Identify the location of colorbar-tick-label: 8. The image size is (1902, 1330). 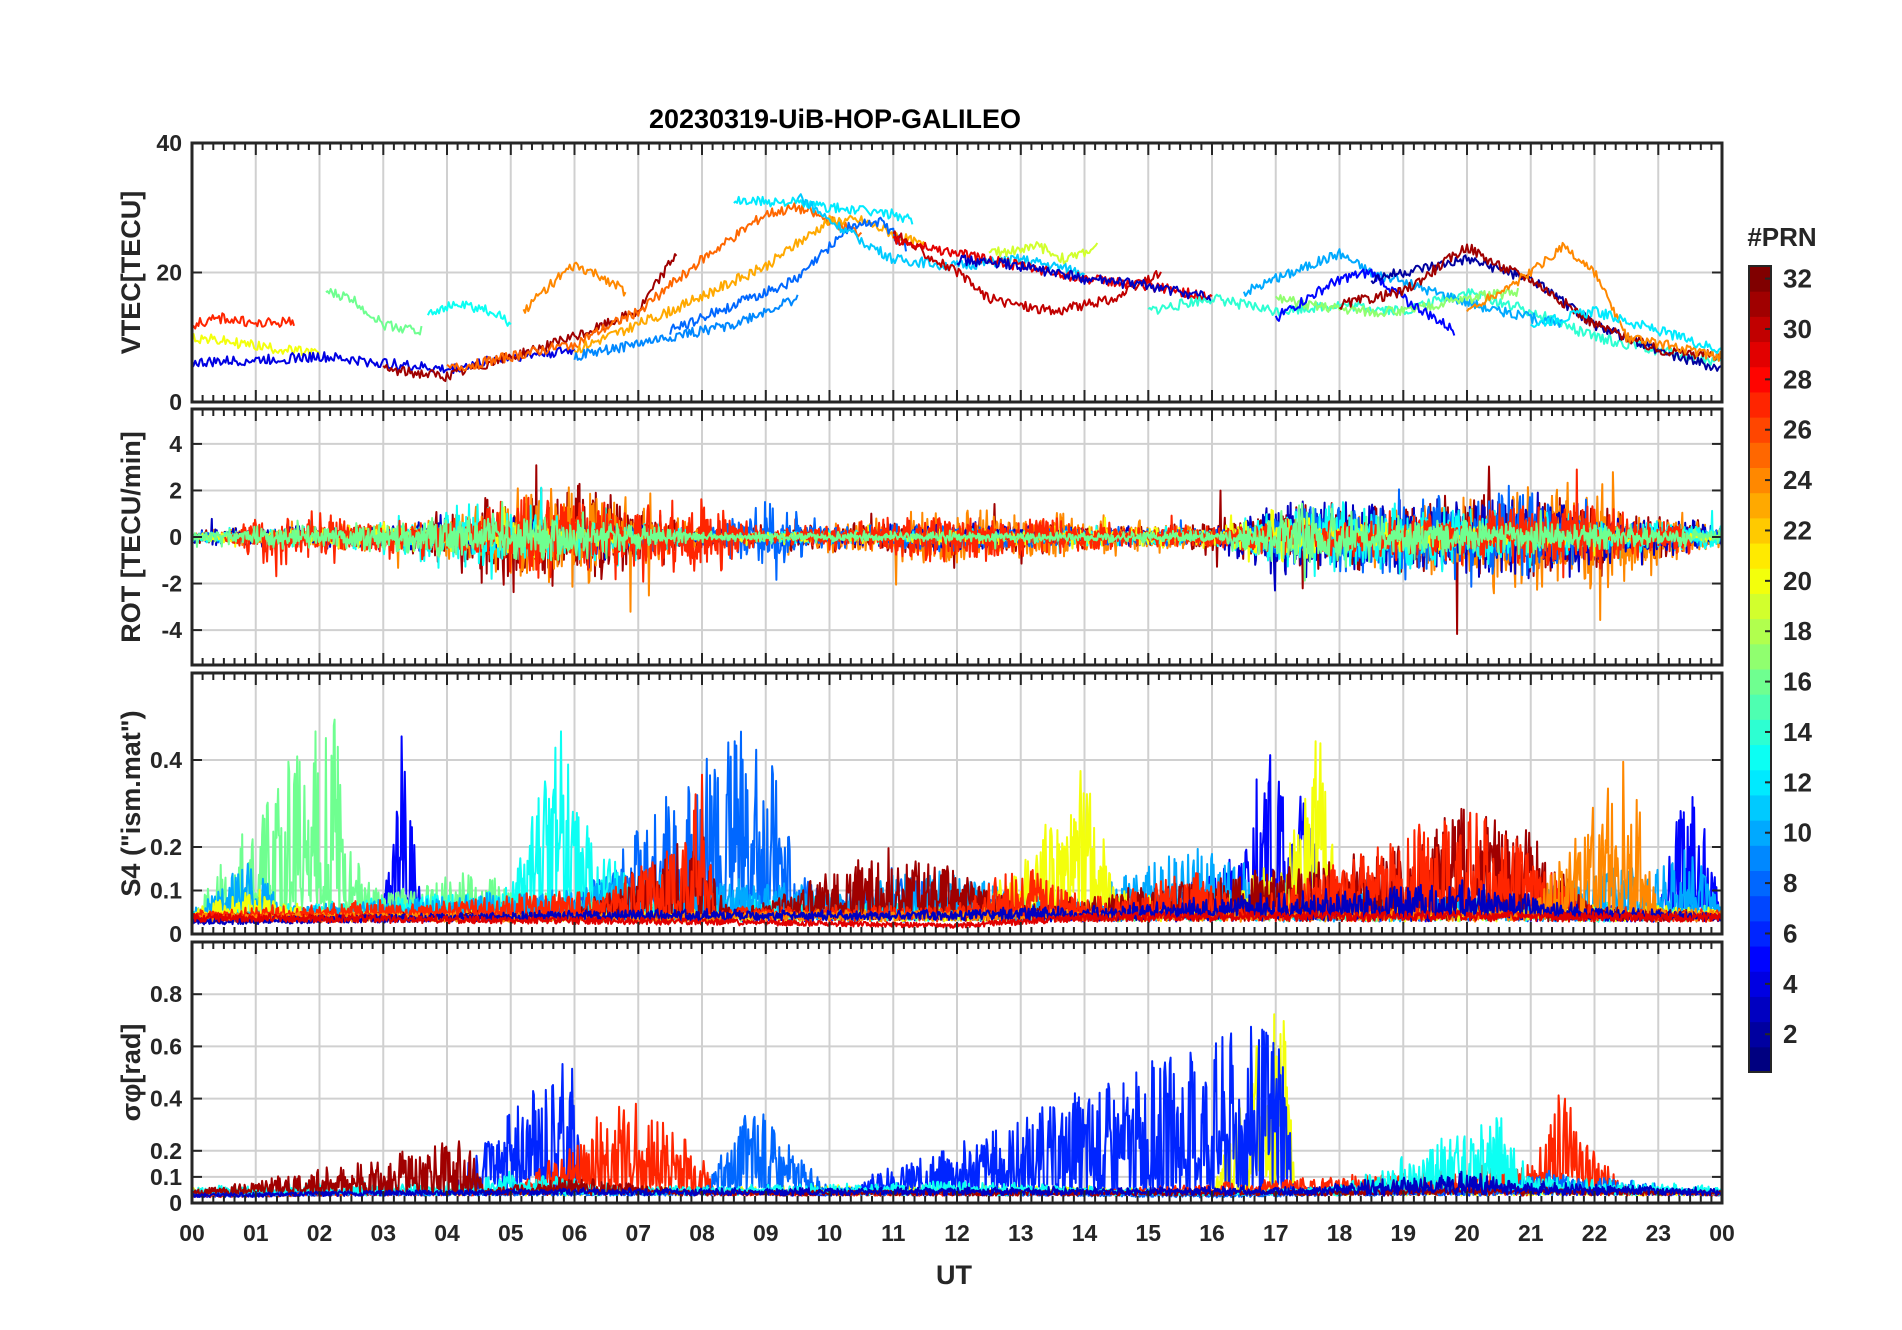
(1790, 883).